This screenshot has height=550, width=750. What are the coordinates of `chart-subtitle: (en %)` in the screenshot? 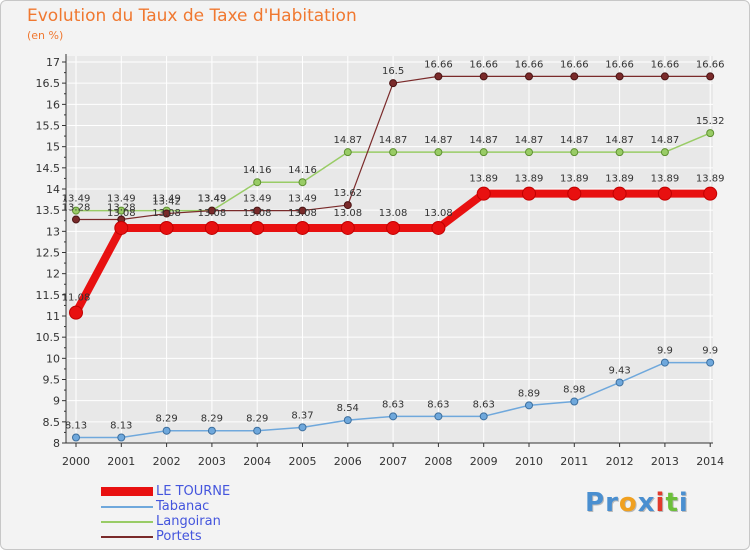 It's located at (45, 35).